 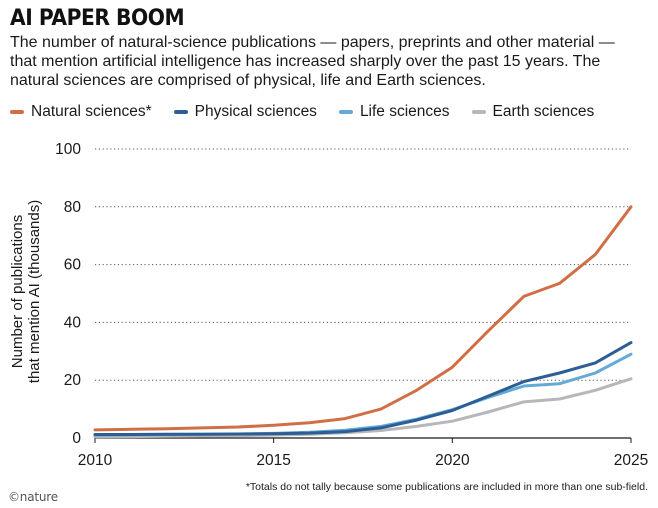 I want to click on y-tick-label: 20, so click(x=73, y=380).